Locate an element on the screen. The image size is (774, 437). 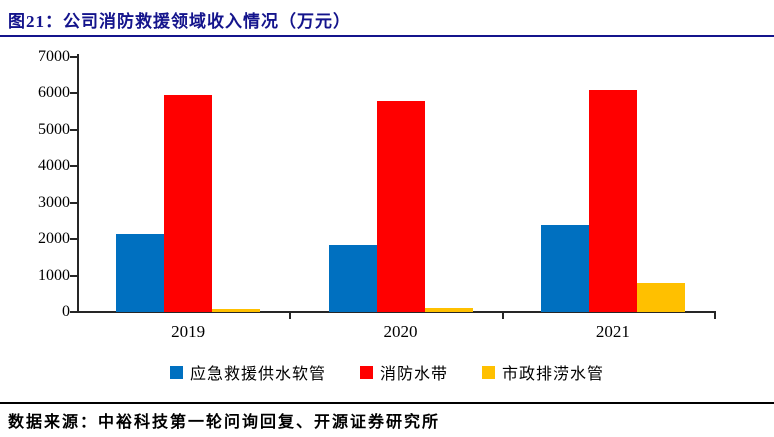
legend-item: 市政排涝水管 is located at coordinates (543, 372).